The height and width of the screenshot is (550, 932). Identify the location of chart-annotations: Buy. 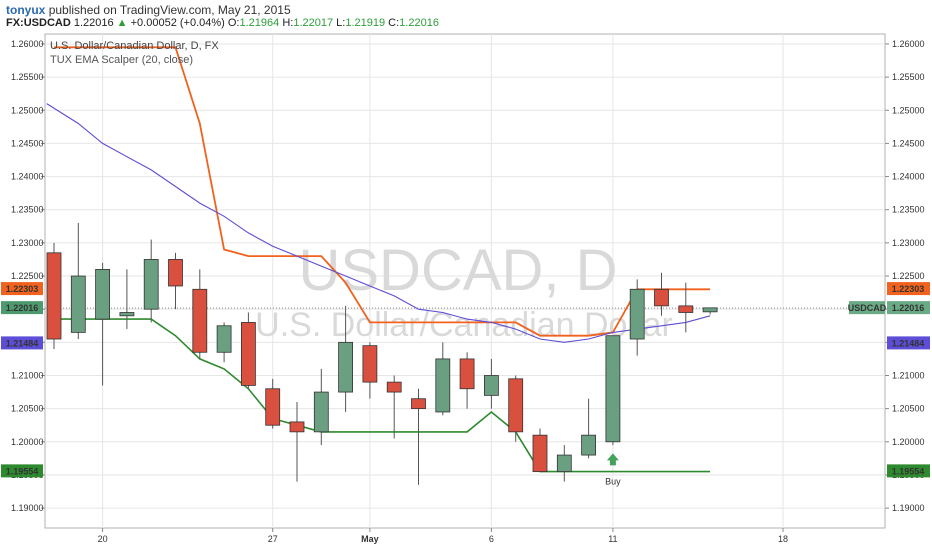
(613, 469).